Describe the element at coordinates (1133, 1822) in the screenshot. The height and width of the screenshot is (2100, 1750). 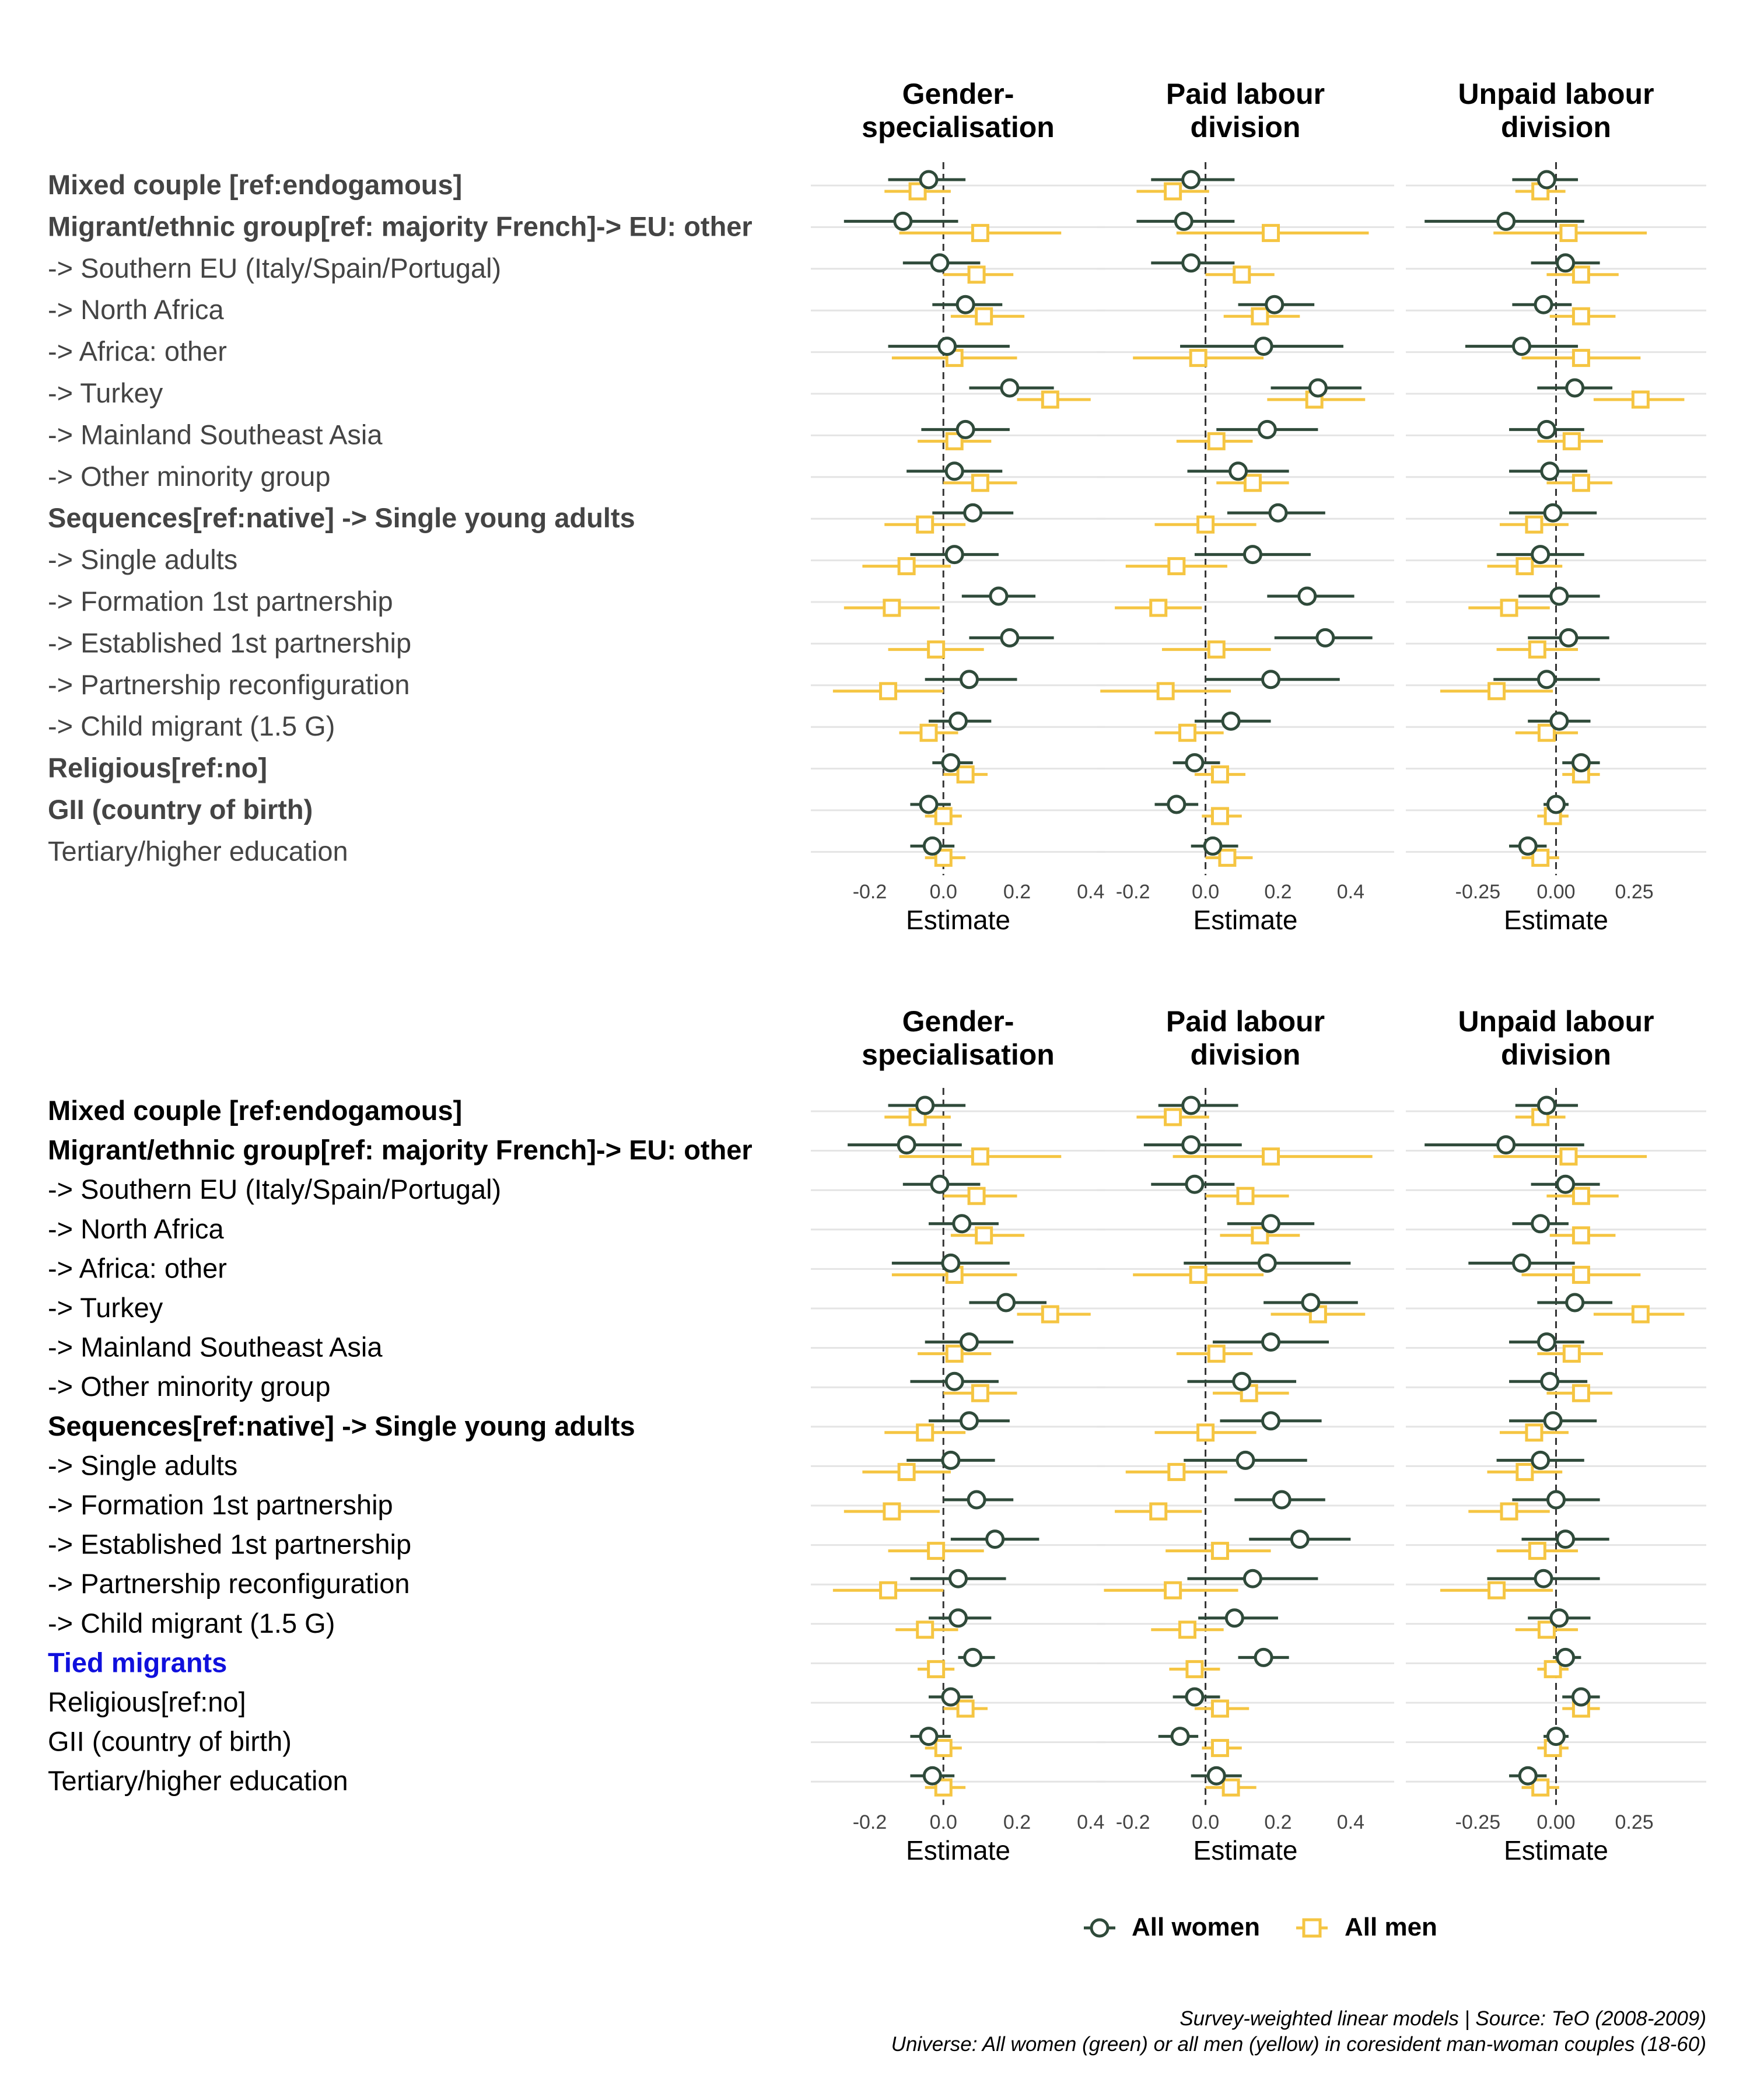
I see `tick-label: -0.2` at that location.